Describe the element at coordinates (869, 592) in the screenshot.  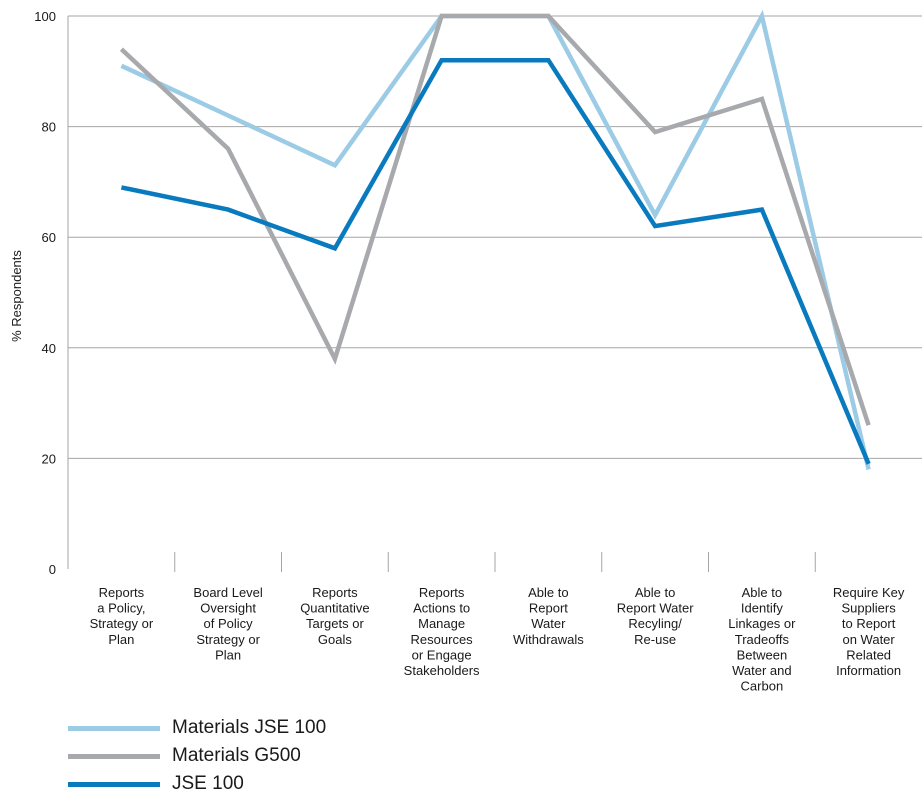
I see `category-label-line: Require Key` at that location.